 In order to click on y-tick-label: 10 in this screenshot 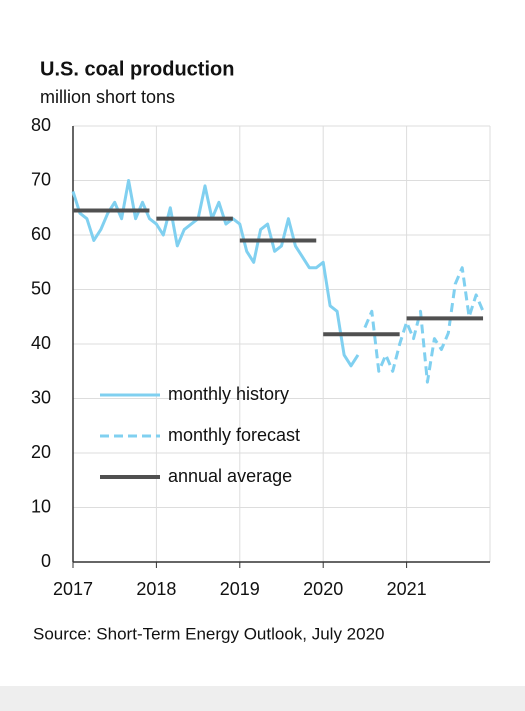, I will do `click(41, 506)`.